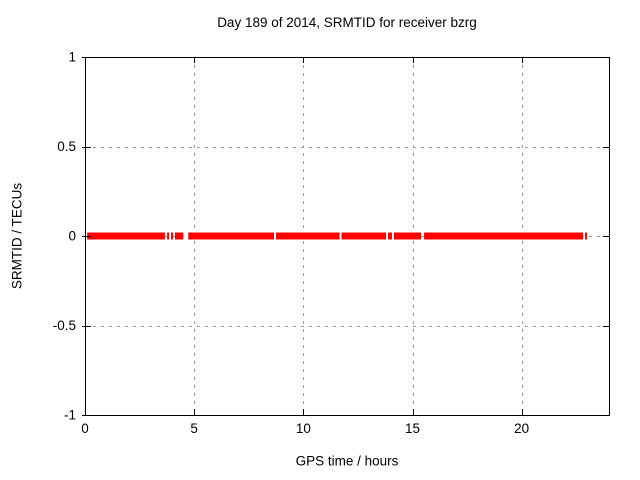 This screenshot has height=480, width=640. I want to click on x-tick-label: 10, so click(303, 428).